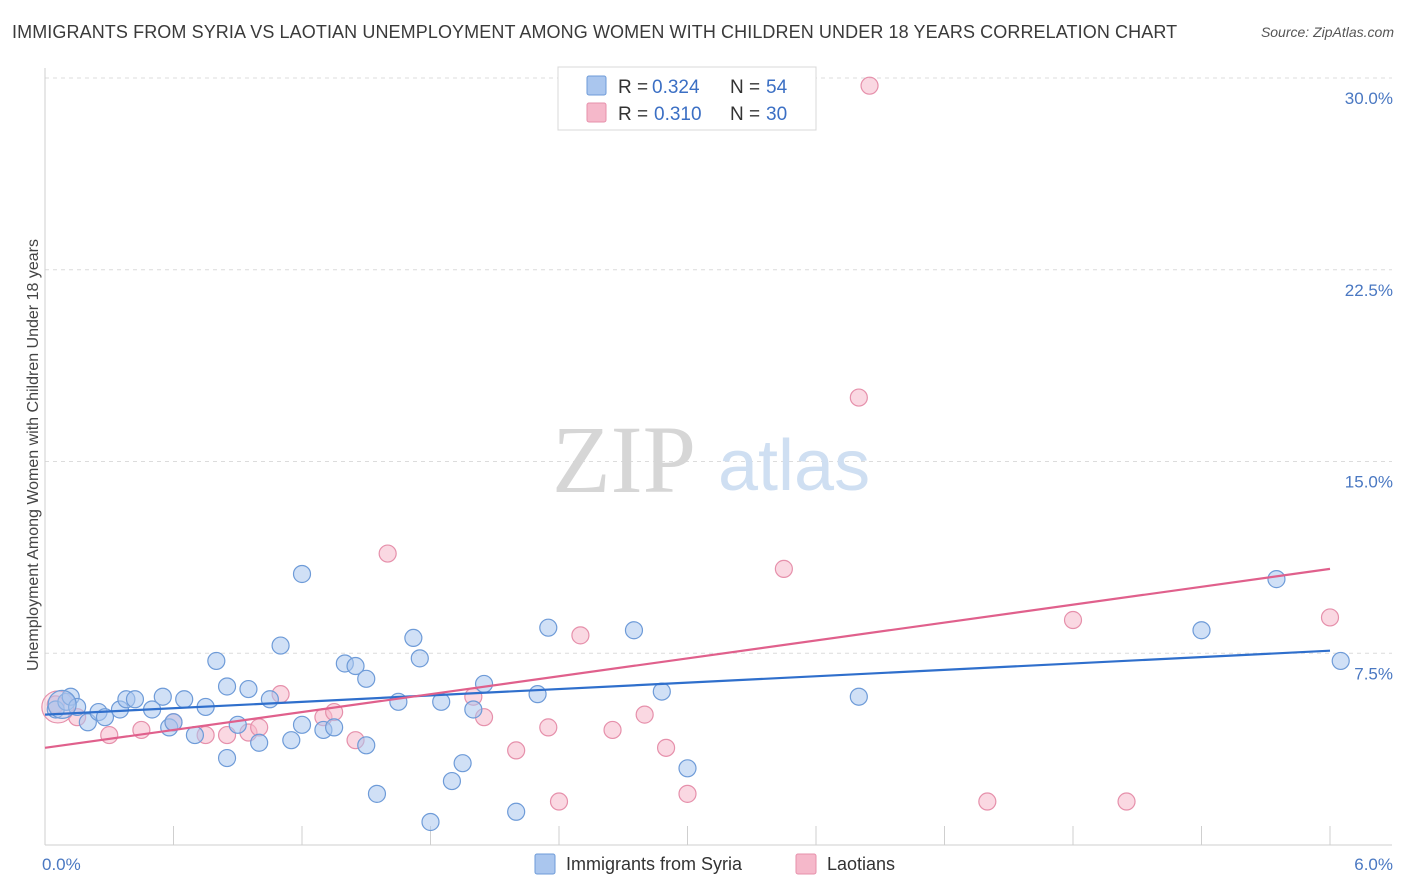 This screenshot has width=1406, height=892. I want to click on series-legend-swatch-syria, so click(545, 864).